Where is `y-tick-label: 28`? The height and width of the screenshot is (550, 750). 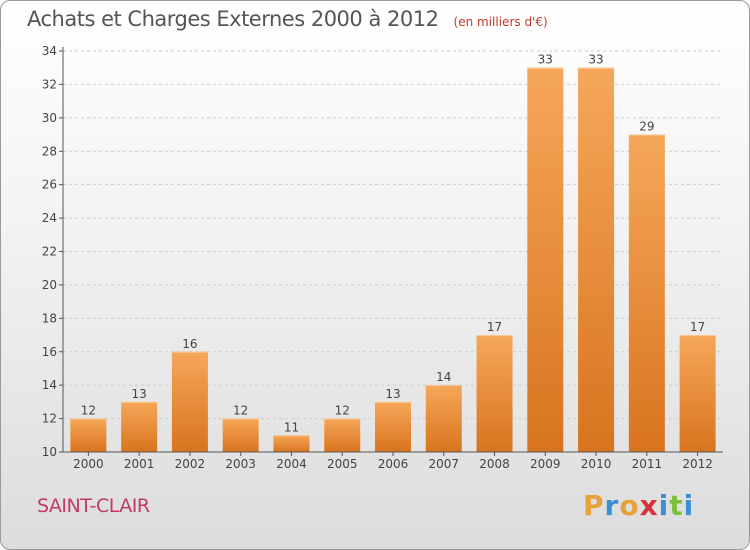
y-tick-label: 28 is located at coordinates (49, 151).